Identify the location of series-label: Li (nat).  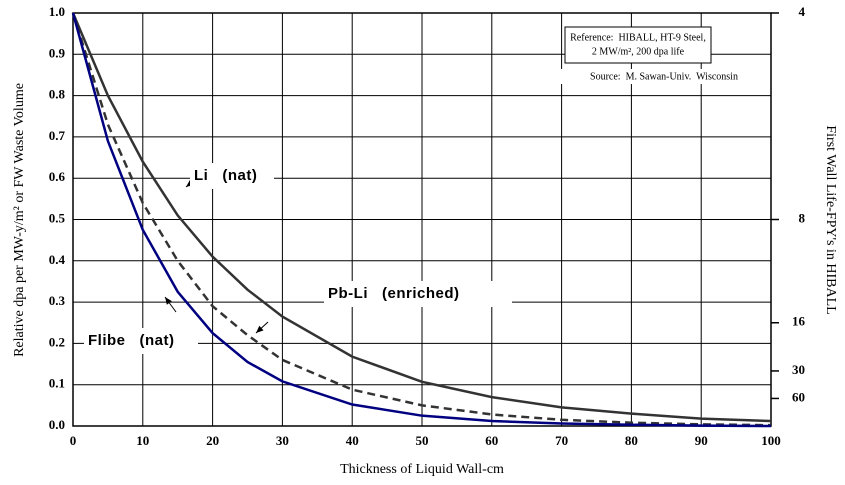
(225, 175).